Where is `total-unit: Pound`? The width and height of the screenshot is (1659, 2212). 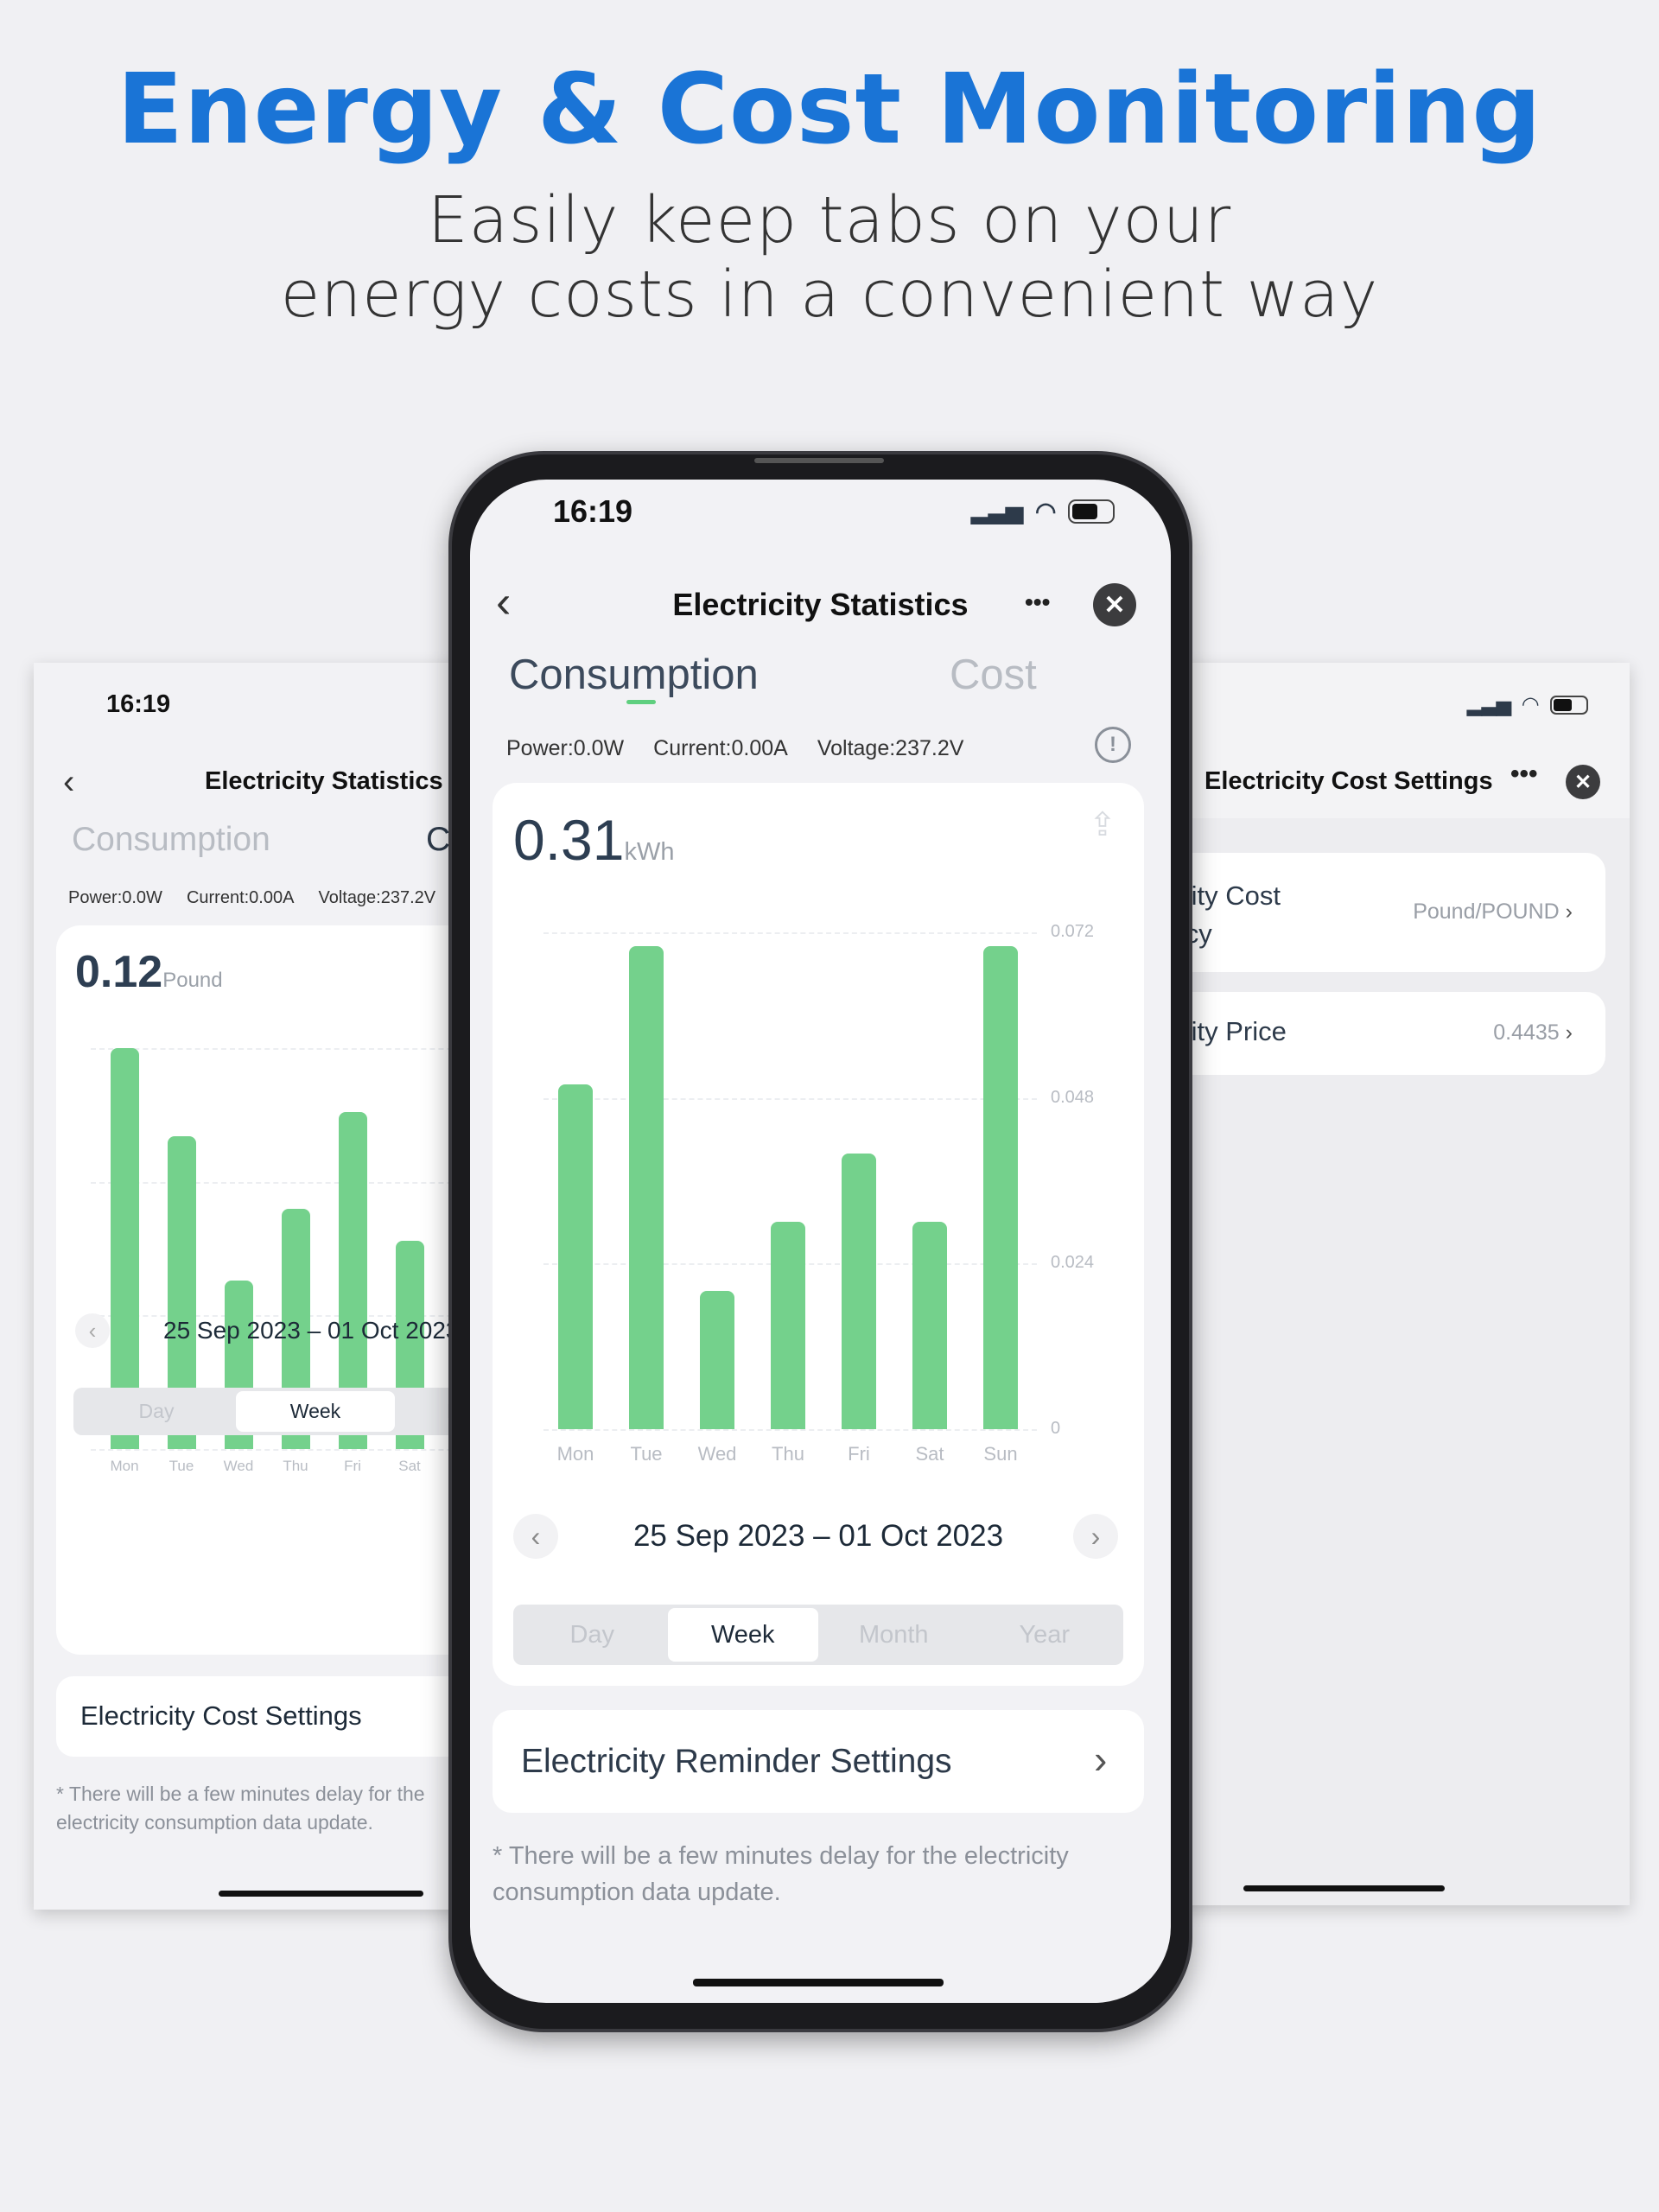 total-unit: Pound is located at coordinates (192, 980).